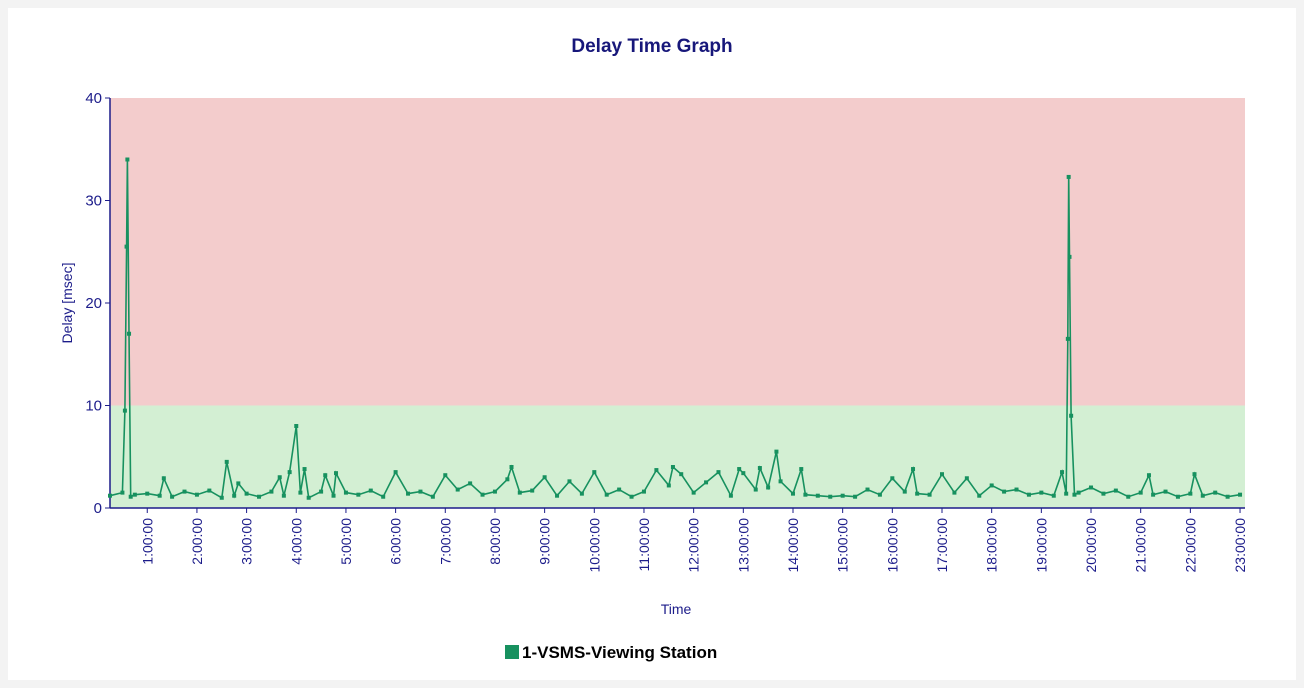  What do you see at coordinates (93, 98) in the screenshot?
I see `y-tick-label: 40` at bounding box center [93, 98].